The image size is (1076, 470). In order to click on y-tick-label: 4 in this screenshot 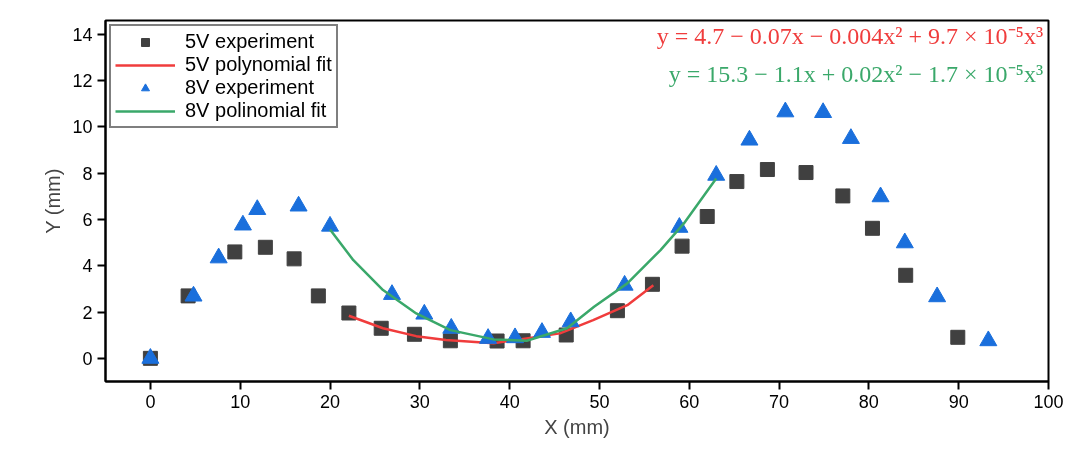, I will do `click(87, 266)`.